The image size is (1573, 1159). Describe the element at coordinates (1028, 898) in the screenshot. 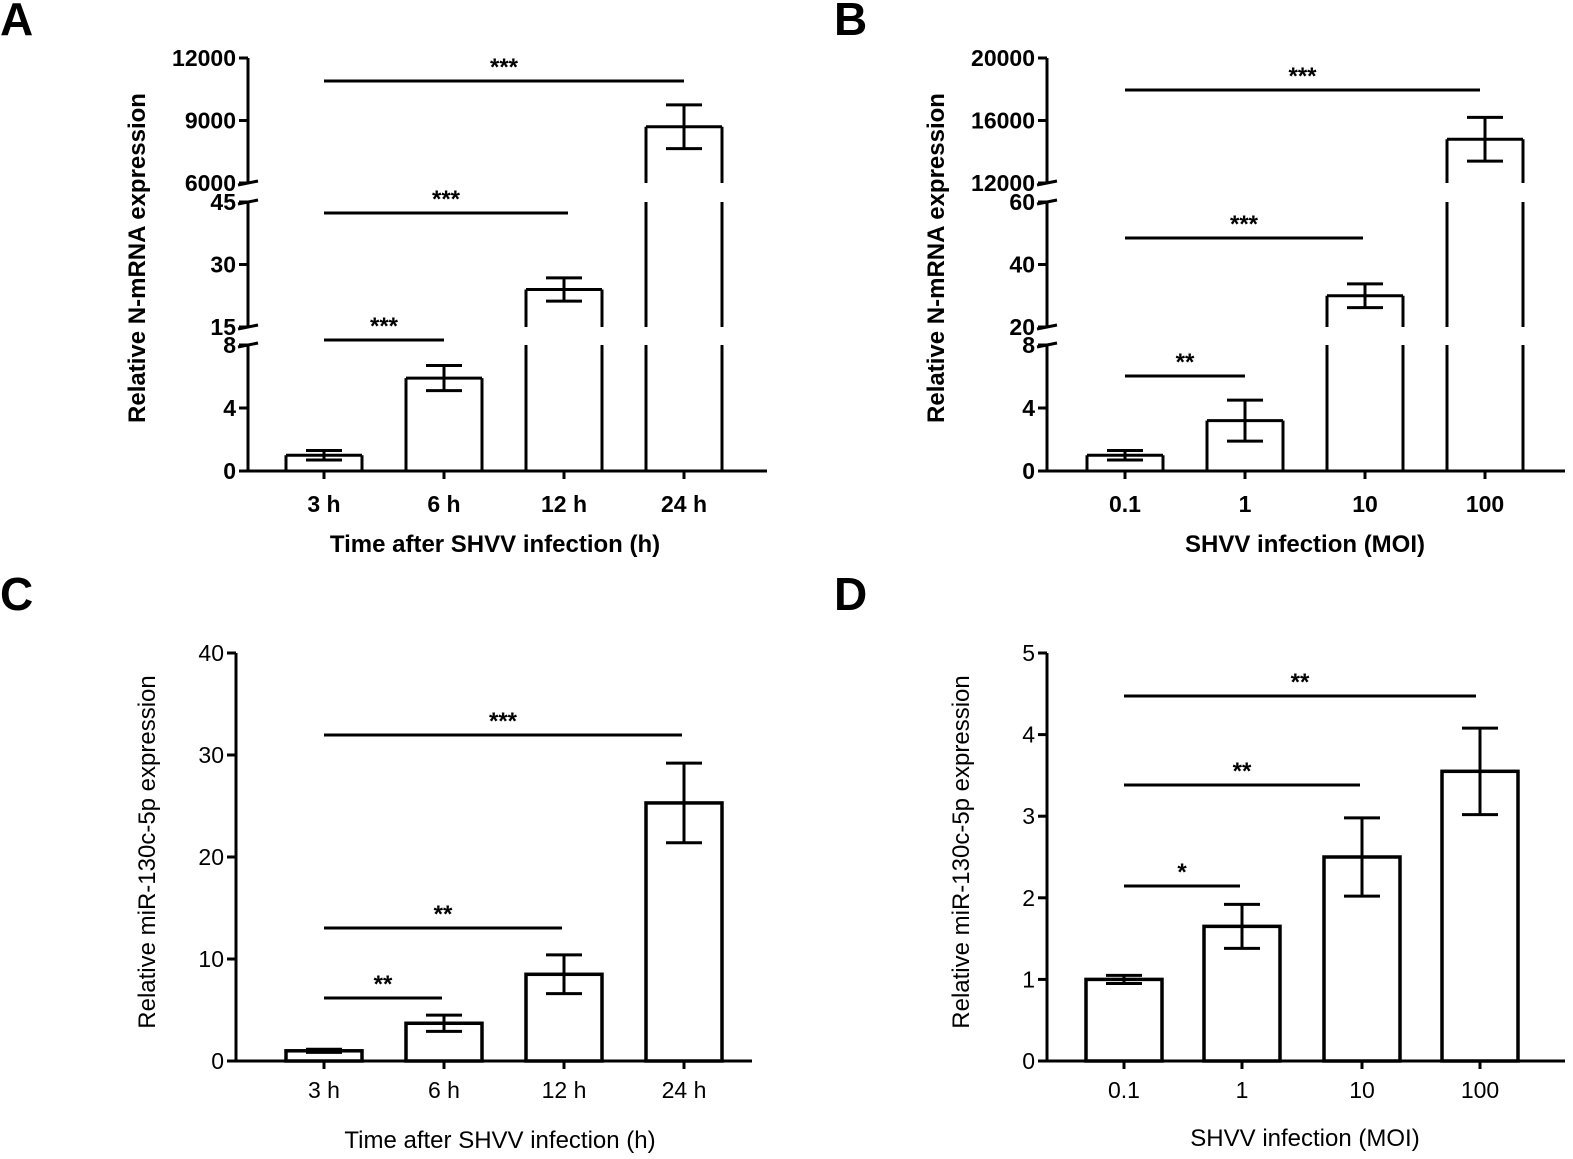

I see `y-tick-label: 2` at that location.